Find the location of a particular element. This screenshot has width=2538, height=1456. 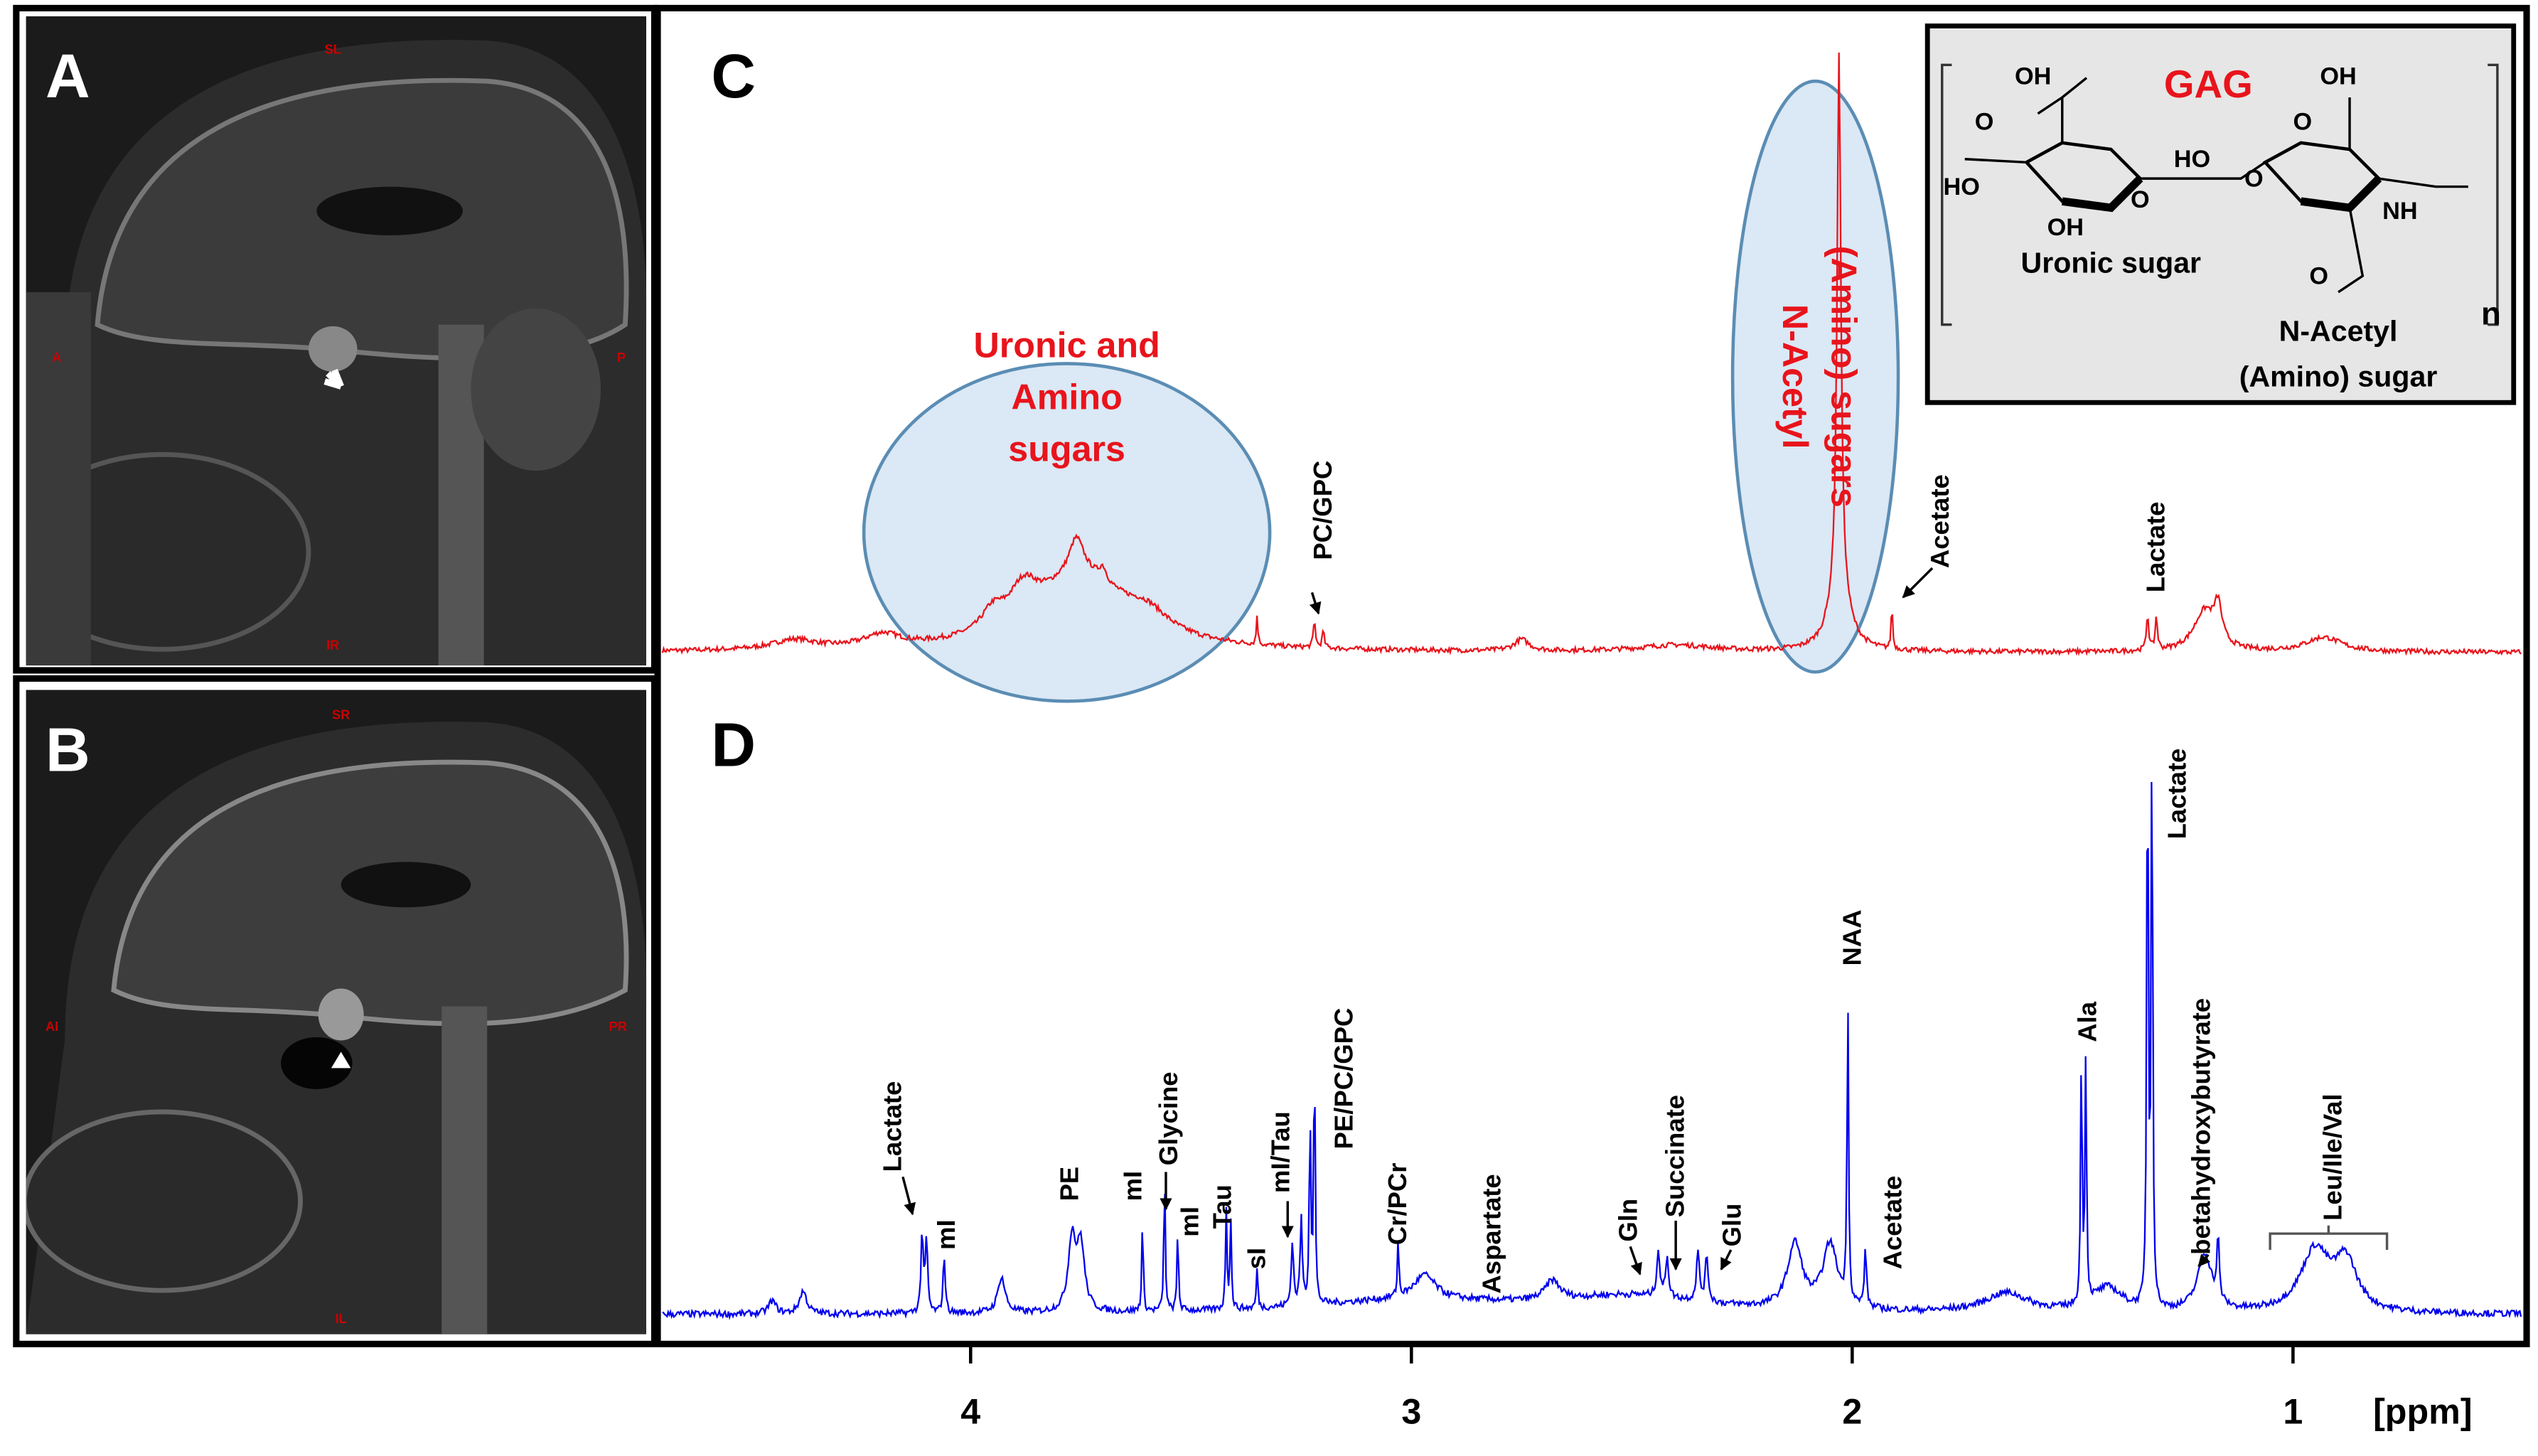

peak-label: betahydroxybutyrate is located at coordinates (2201, 1126).